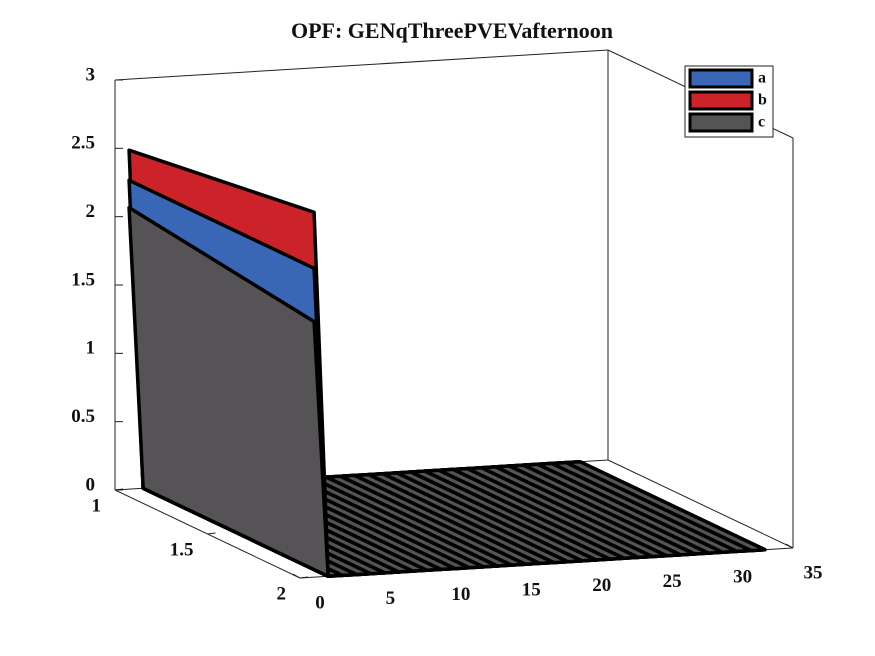  What do you see at coordinates (91, 348) in the screenshot?
I see `z-tick-label: 1` at bounding box center [91, 348].